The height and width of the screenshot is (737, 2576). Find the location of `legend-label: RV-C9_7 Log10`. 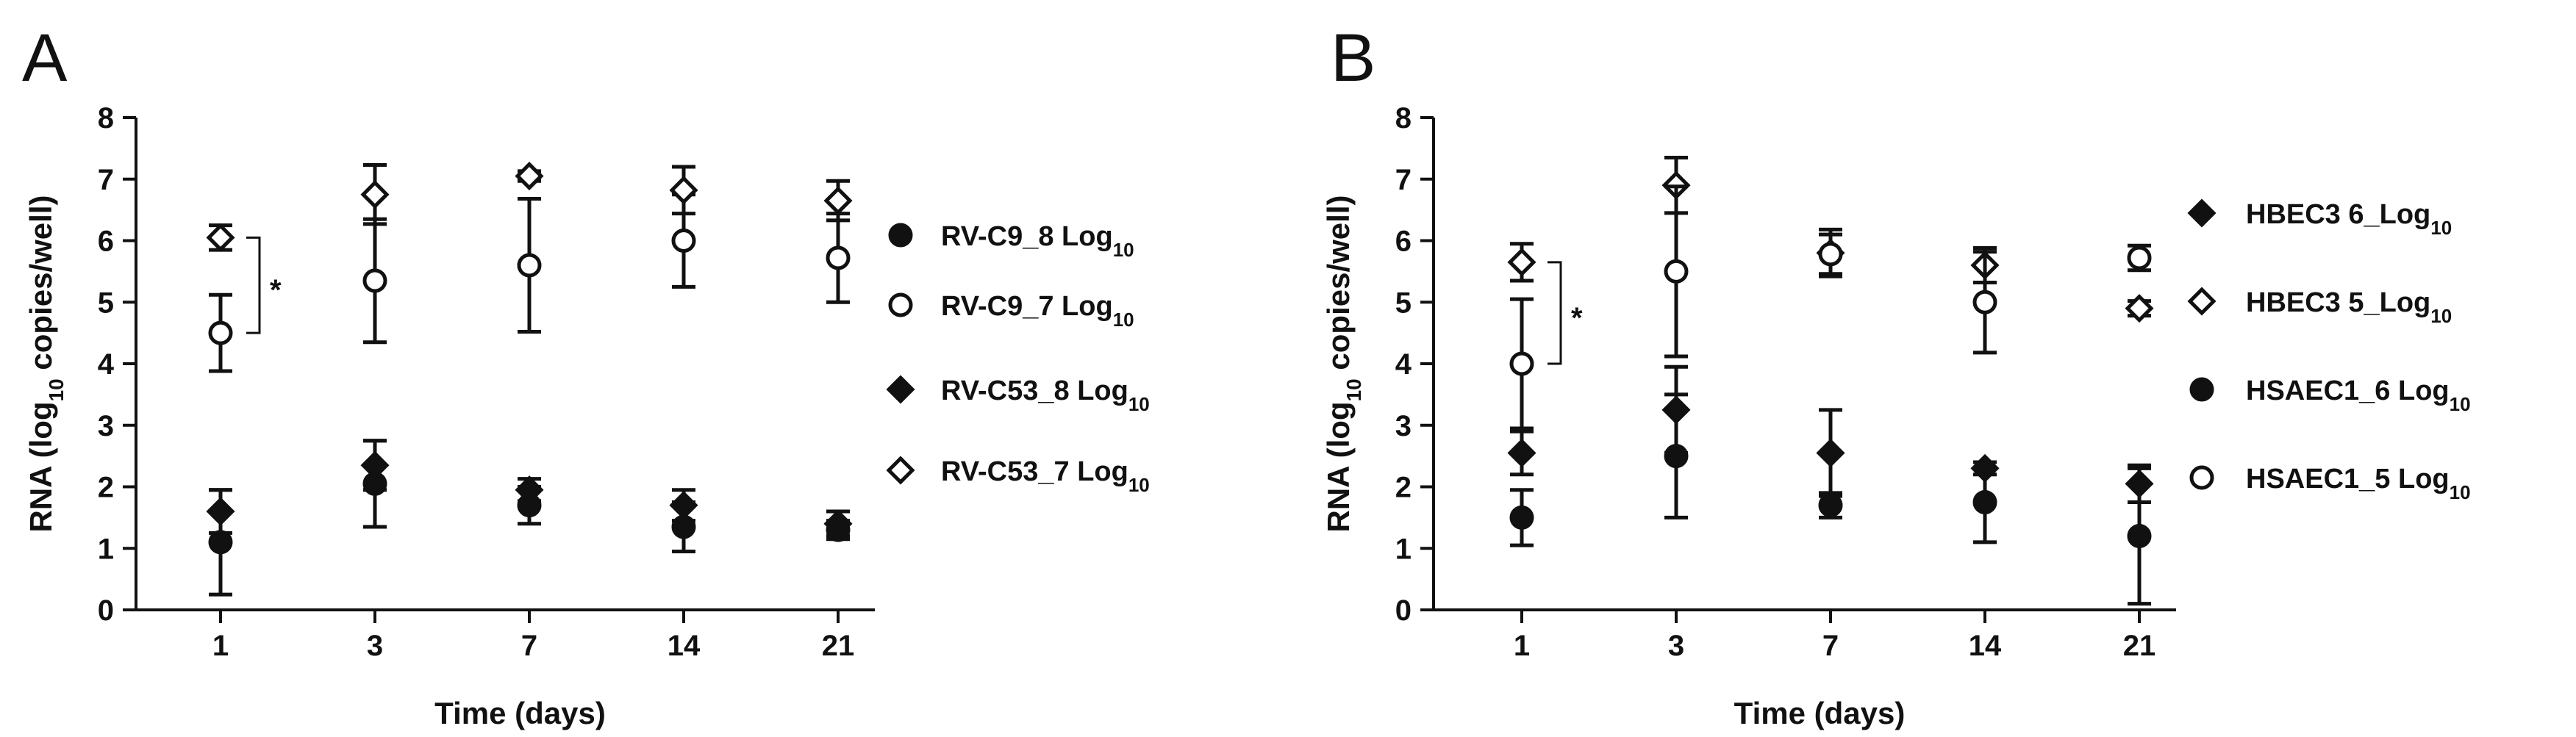

legend-label: RV-C9_7 Log10 is located at coordinates (1037, 311).